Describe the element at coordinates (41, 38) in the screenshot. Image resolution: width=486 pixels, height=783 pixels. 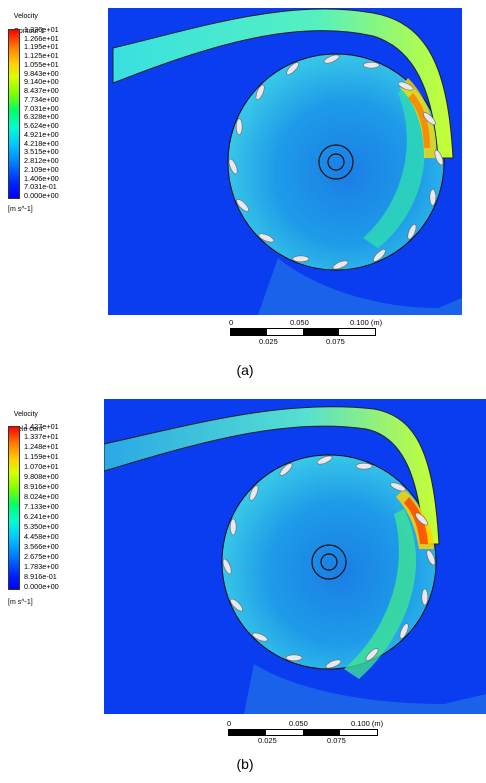
I see `legend-tick-label: 1.266e+01` at that location.